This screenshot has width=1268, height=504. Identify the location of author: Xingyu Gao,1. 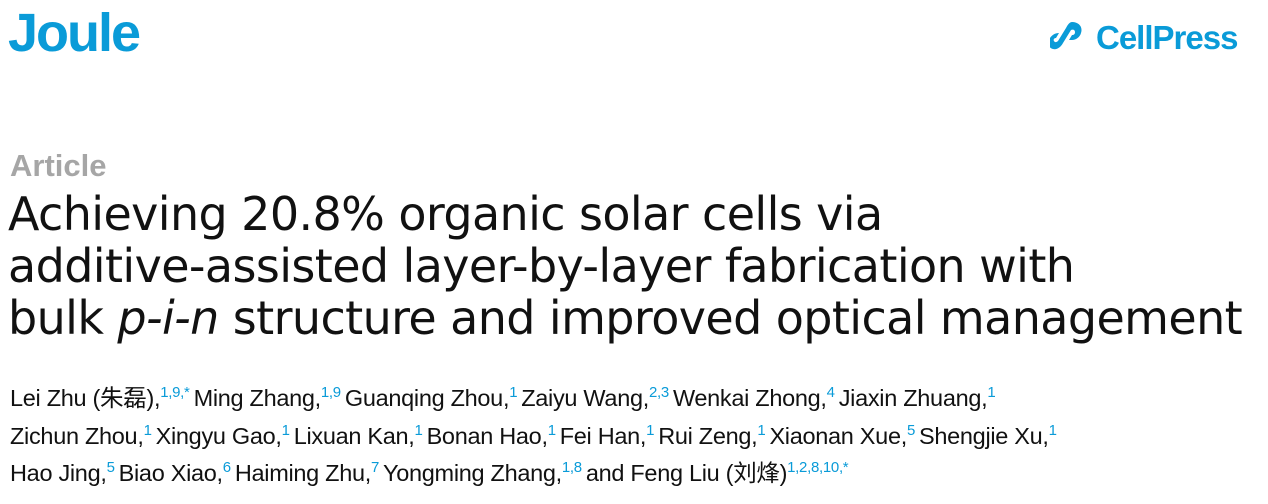
(225, 436).